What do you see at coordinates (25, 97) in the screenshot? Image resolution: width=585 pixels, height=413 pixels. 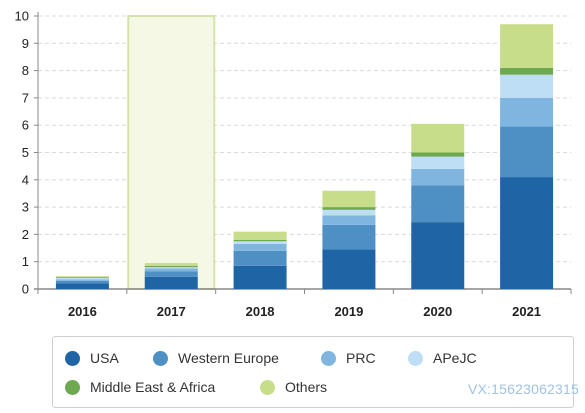 I see `y-tick-label: 7` at bounding box center [25, 97].